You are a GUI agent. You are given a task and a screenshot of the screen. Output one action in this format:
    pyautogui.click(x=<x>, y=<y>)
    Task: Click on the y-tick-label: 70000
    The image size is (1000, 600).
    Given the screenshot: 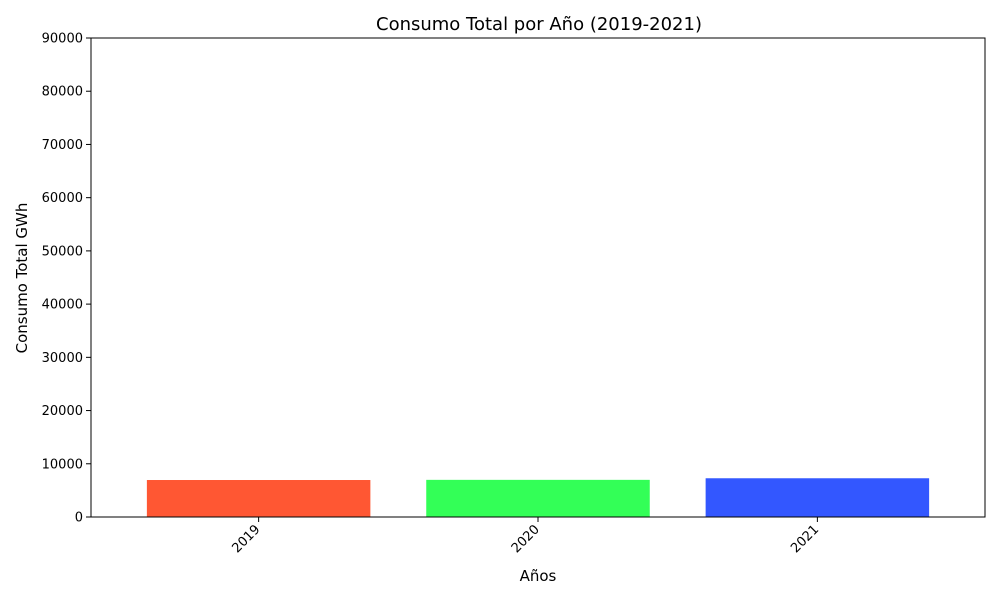 What is the action you would take?
    pyautogui.click(x=62, y=145)
    